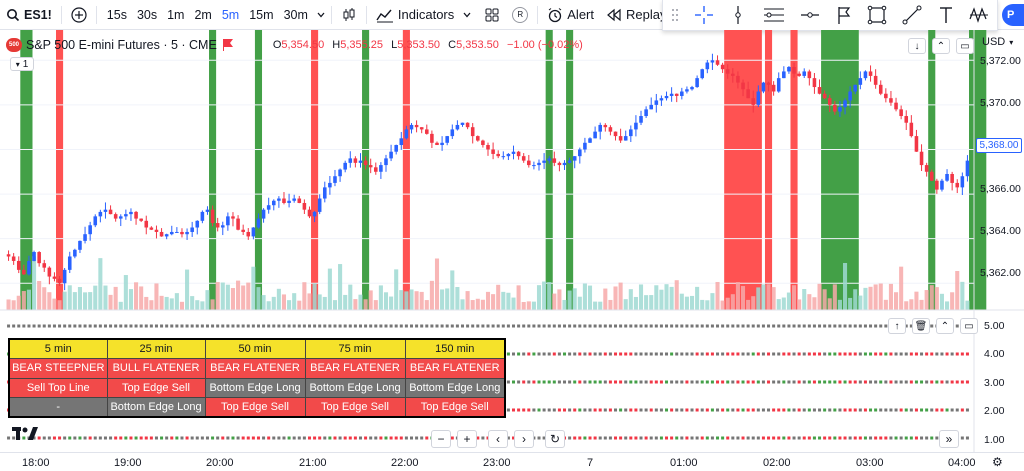 Image resolution: width=1024 pixels, height=471 pixels. What do you see at coordinates (520, 15) in the screenshot?
I see `r-button: R` at bounding box center [520, 15].